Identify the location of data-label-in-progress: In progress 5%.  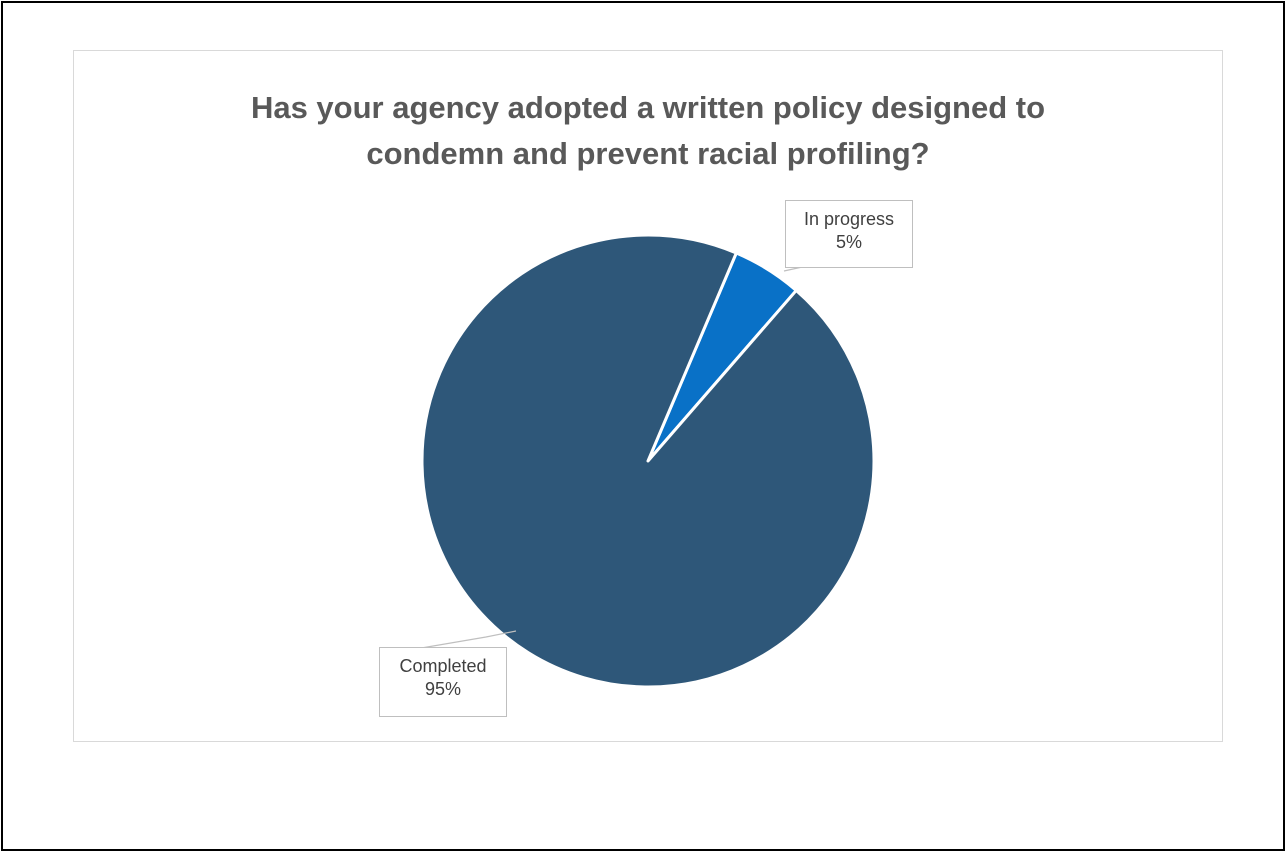
(849, 234).